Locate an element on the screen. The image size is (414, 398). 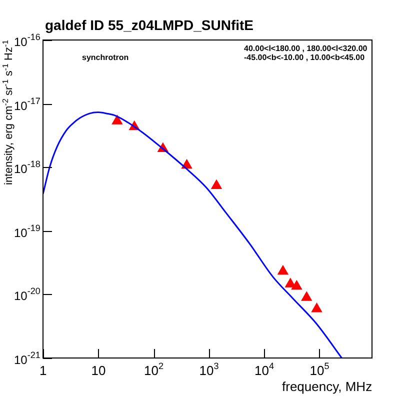
x-tick-label: 1 is located at coordinates (43, 370).